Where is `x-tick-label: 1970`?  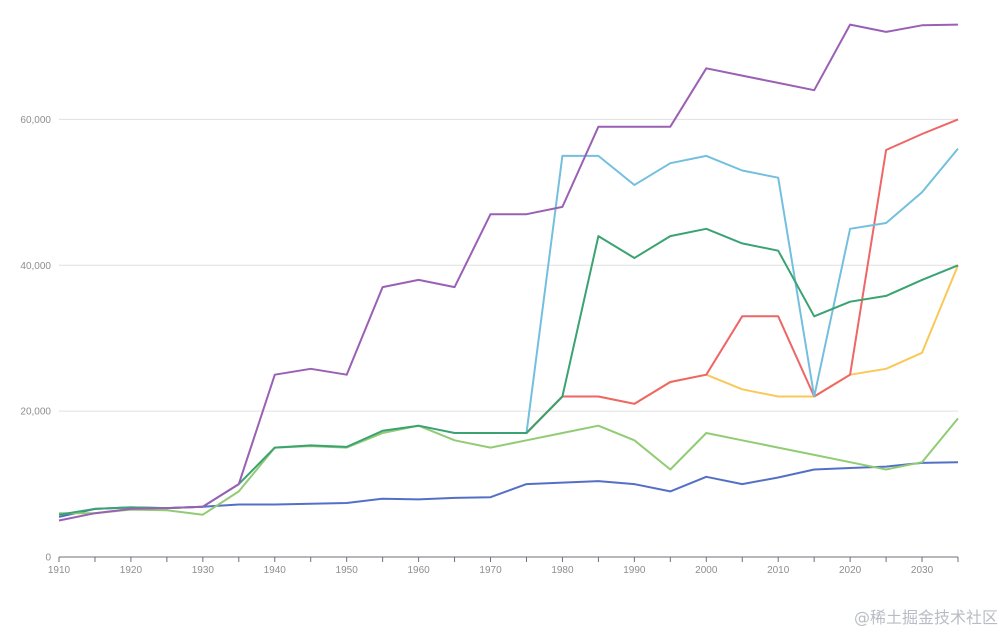 x-tick-label: 1970 is located at coordinates (490, 570).